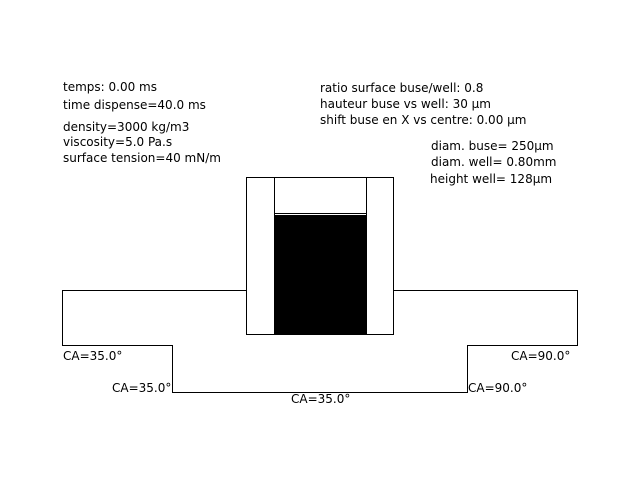  I want to click on well-diameter-label: diam. well= 0.80mm, so click(494, 162).